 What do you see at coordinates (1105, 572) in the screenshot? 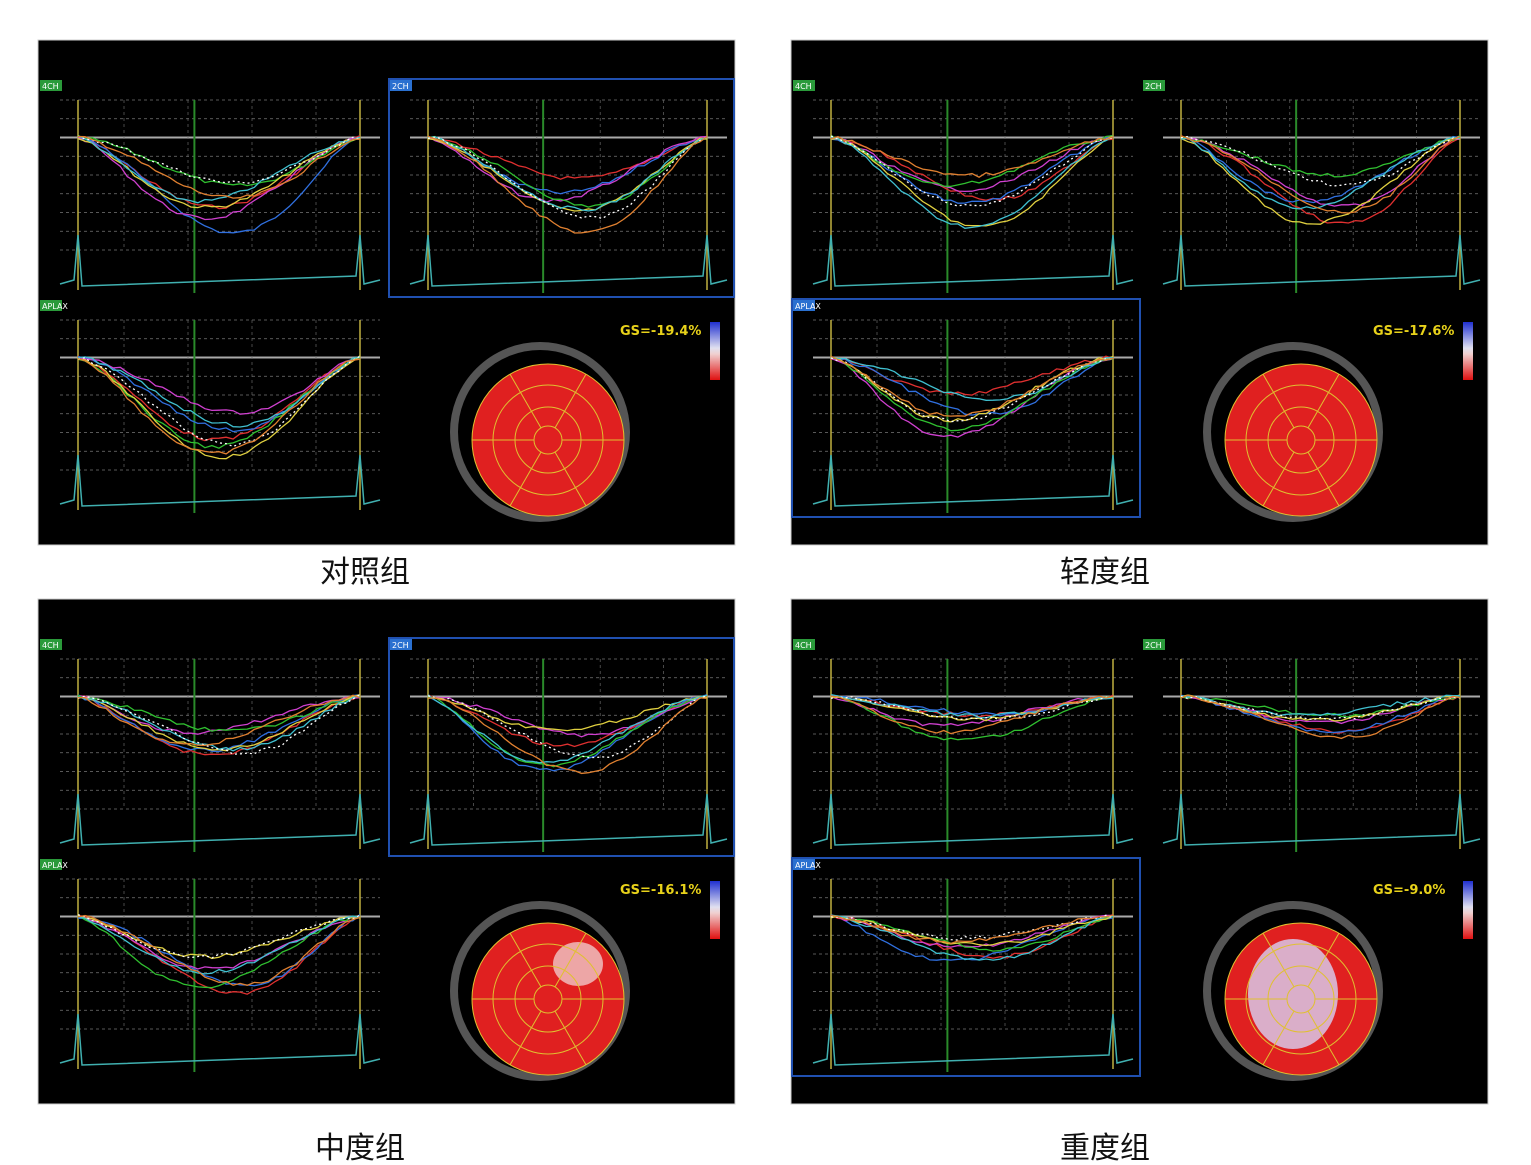
I see `caption: 轻度组` at bounding box center [1105, 572].